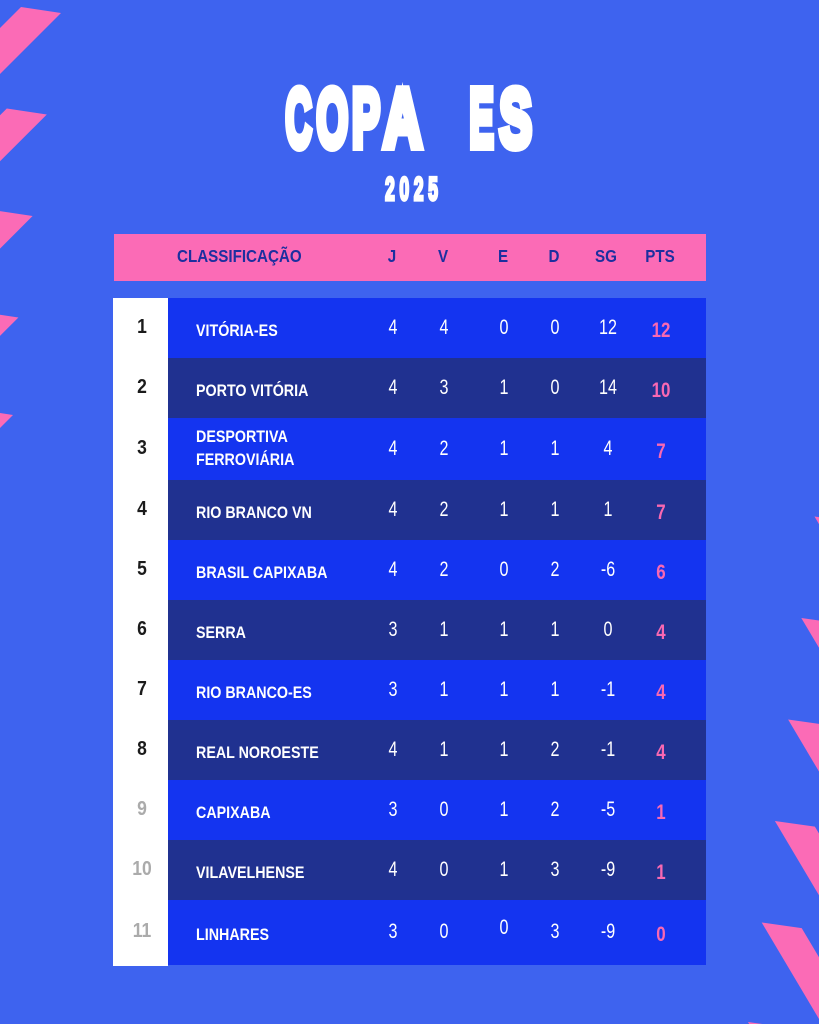  I want to click on svg-text: S, so click(516, 118).